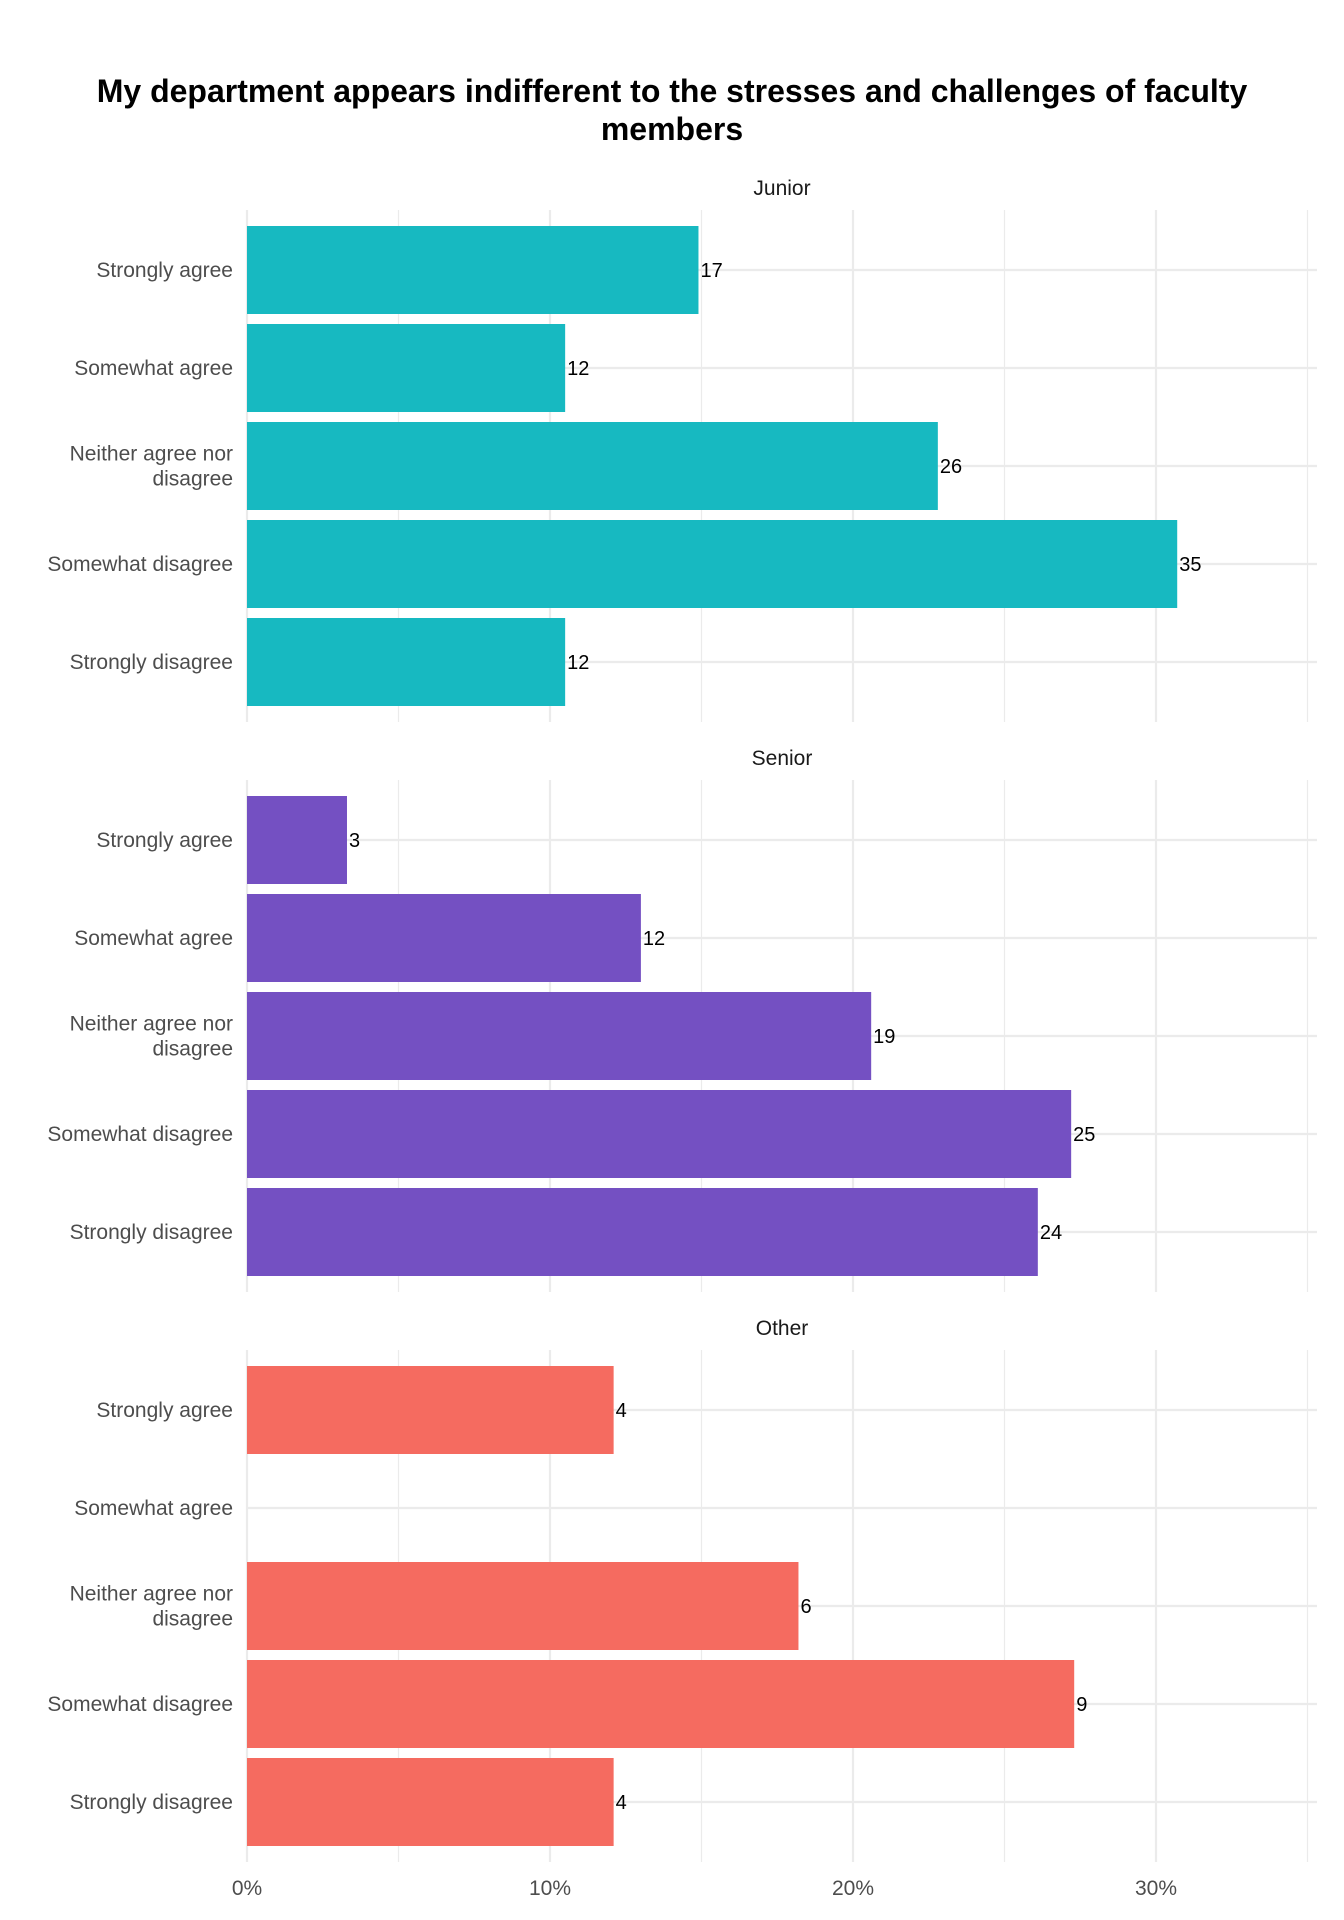 The width and height of the screenshot is (1344, 1920). Describe the element at coordinates (1051, 1233) in the screenshot. I see `value-label: 24` at that location.